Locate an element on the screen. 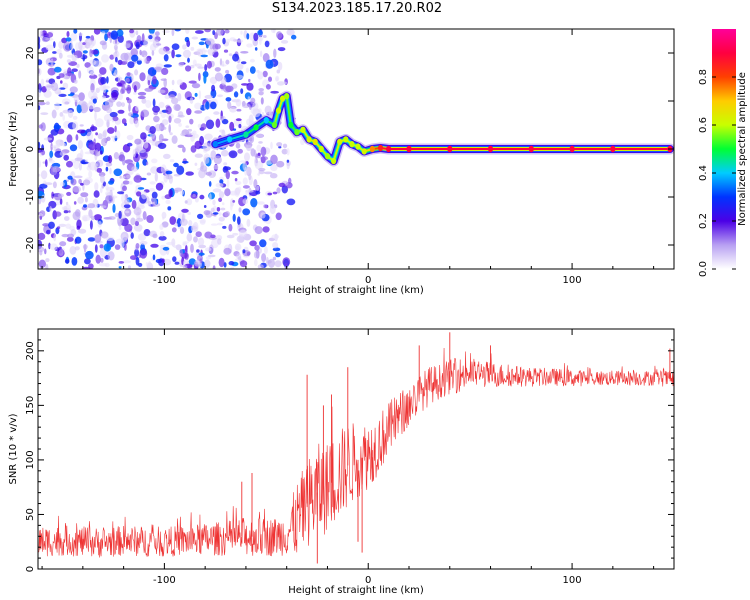  colorbar-label: Normalized spectral amplitude is located at coordinates (742, 149).